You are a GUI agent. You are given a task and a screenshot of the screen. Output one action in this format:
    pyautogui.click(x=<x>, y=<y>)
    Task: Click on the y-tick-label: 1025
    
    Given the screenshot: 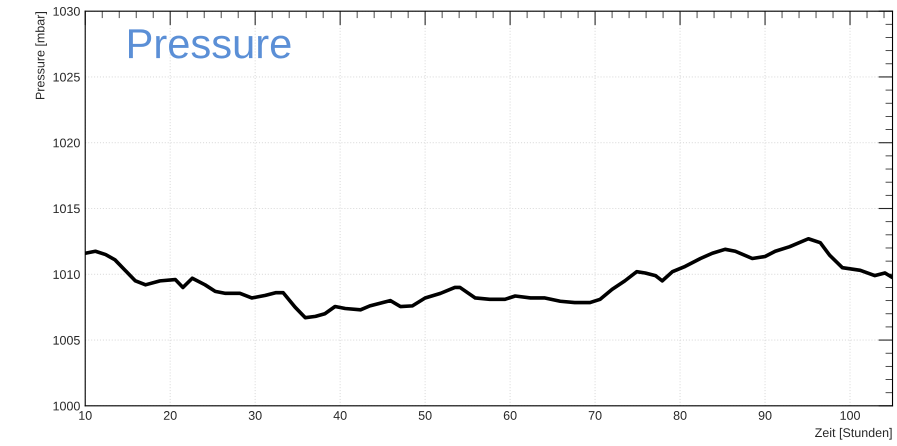 What is the action you would take?
    pyautogui.click(x=67, y=77)
    